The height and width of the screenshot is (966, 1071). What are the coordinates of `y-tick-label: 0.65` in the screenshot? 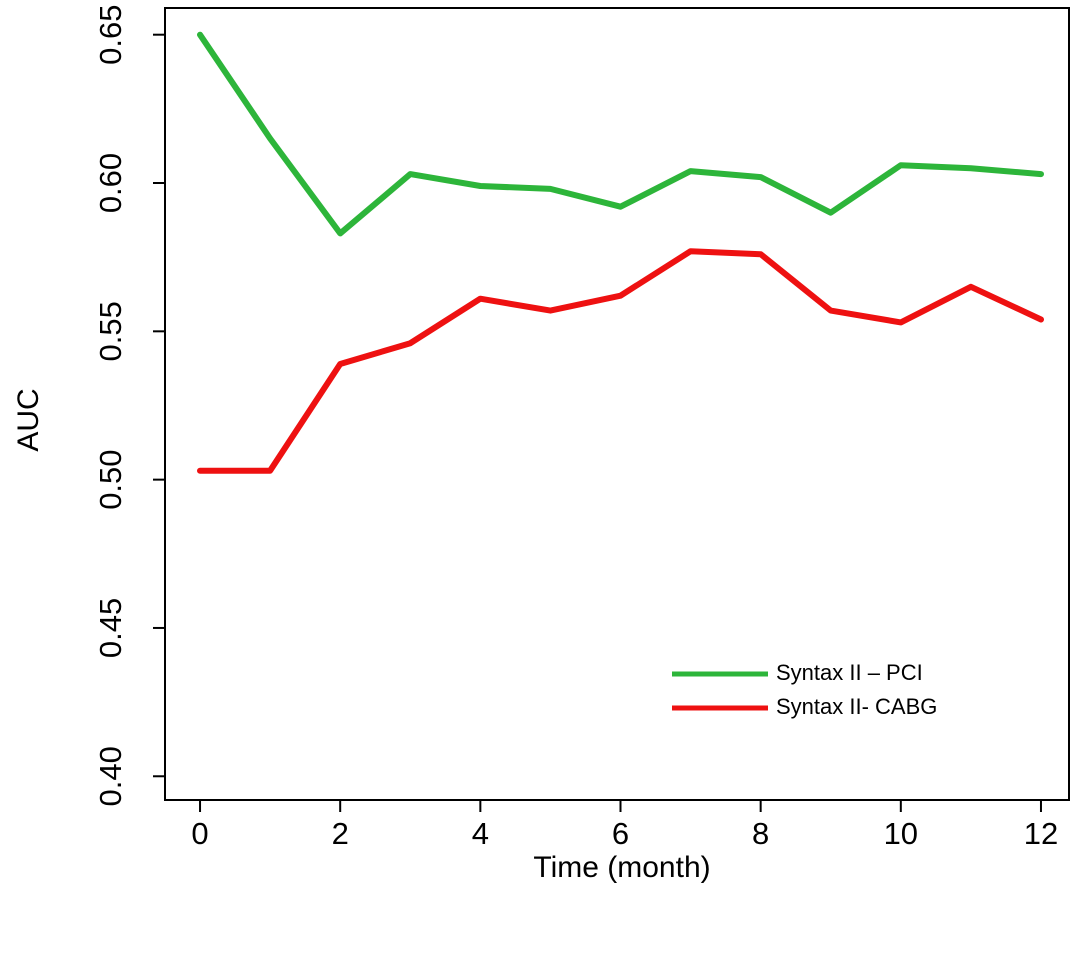 It's located at (110, 35).